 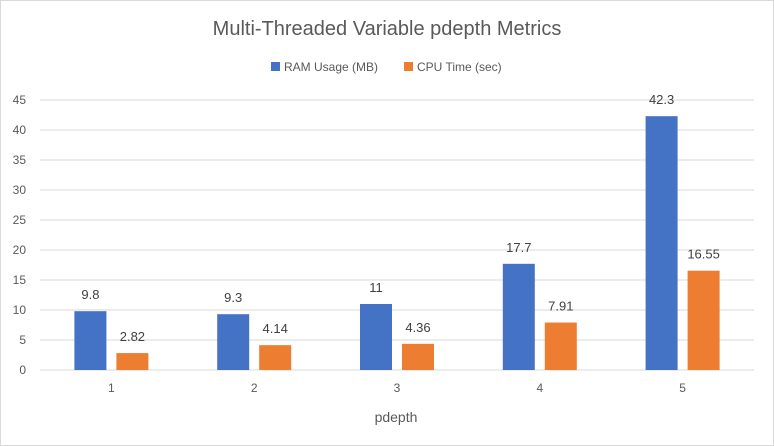 I want to click on x-tick-label-3: 3, so click(x=397, y=388).